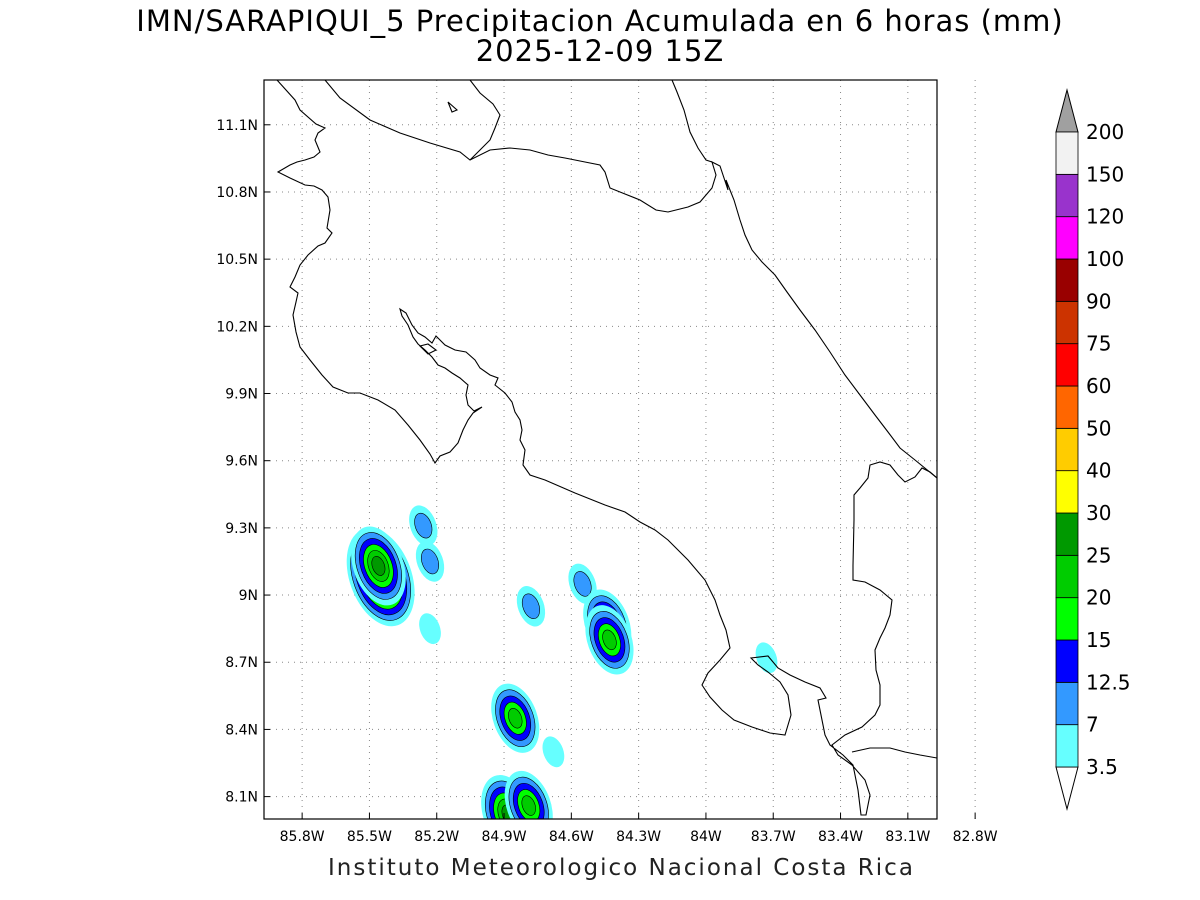 Image resolution: width=1200 pixels, height=900 pixels. What do you see at coordinates (237, 126) in the screenshot?
I see `lat-tick-label: 11.1N` at bounding box center [237, 126].